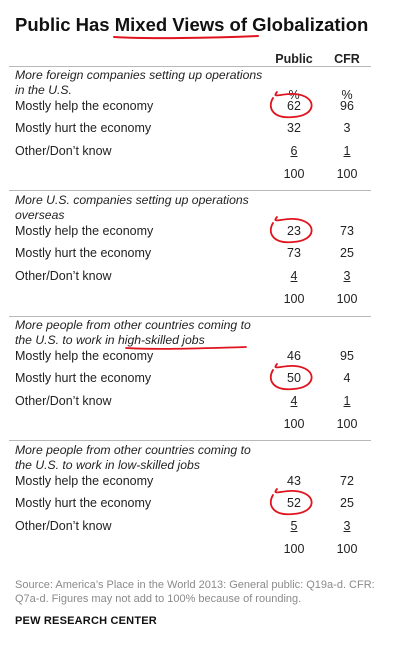 Image resolution: width=403 pixels, height=646 pixels. Describe the element at coordinates (294, 356) in the screenshot. I see `value-public: 46` at that location.